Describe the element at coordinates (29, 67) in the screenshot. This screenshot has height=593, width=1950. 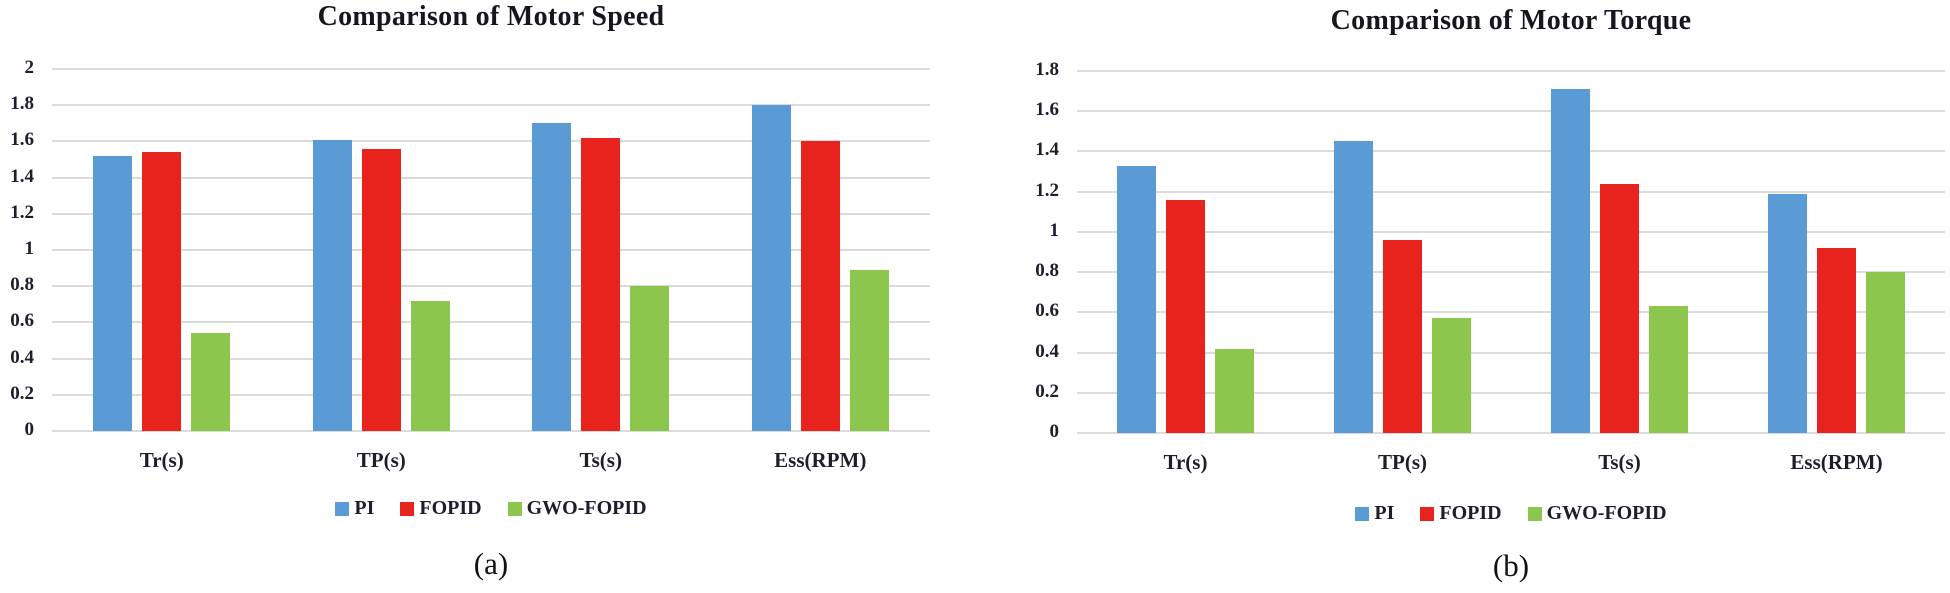
I see `y-tick-label: 2` at that location.